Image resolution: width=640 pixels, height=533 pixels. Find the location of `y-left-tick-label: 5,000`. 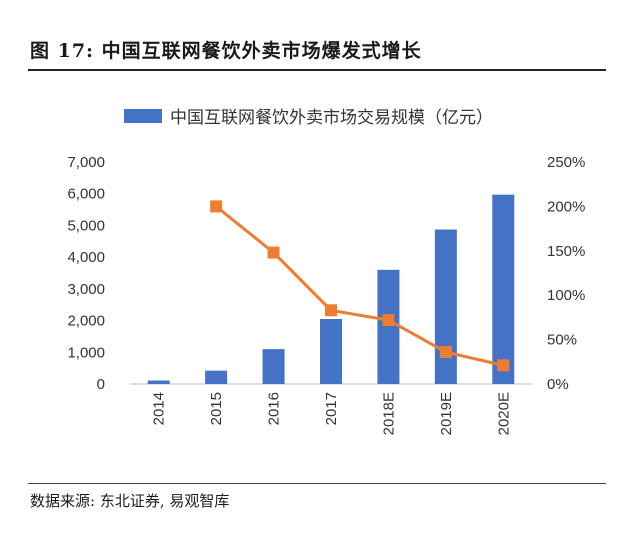

y-left-tick-label: 5,000 is located at coordinates (86, 225).